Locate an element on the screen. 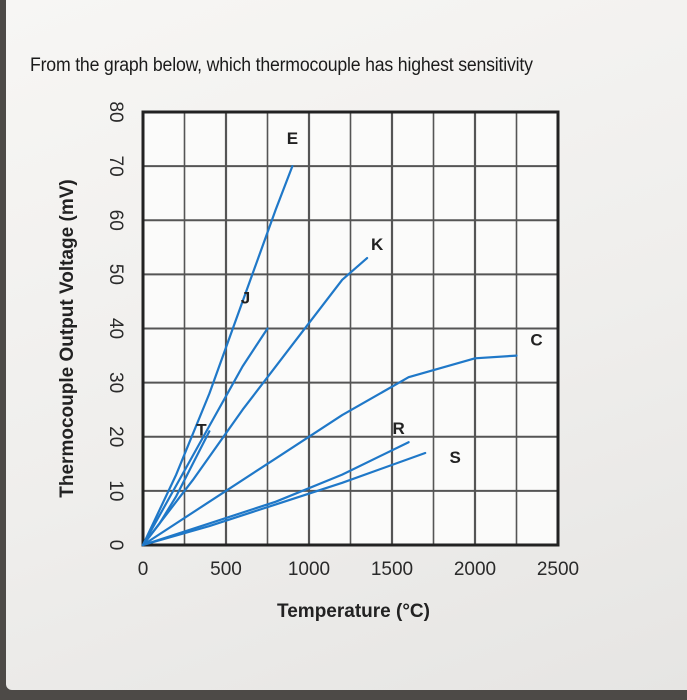  series-label-J: J is located at coordinates (245, 298).